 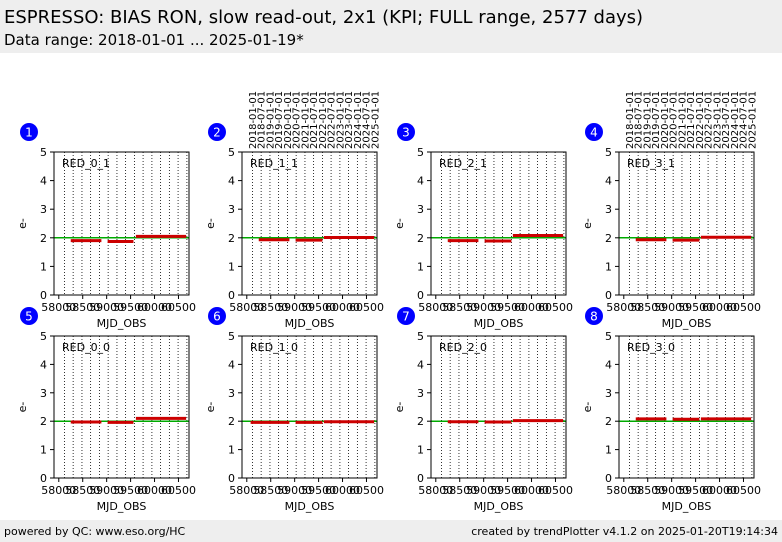 What do you see at coordinates (709, 120) in the screenshot?
I see `date-tick-label: 2022-07-01` at bounding box center [709, 120].